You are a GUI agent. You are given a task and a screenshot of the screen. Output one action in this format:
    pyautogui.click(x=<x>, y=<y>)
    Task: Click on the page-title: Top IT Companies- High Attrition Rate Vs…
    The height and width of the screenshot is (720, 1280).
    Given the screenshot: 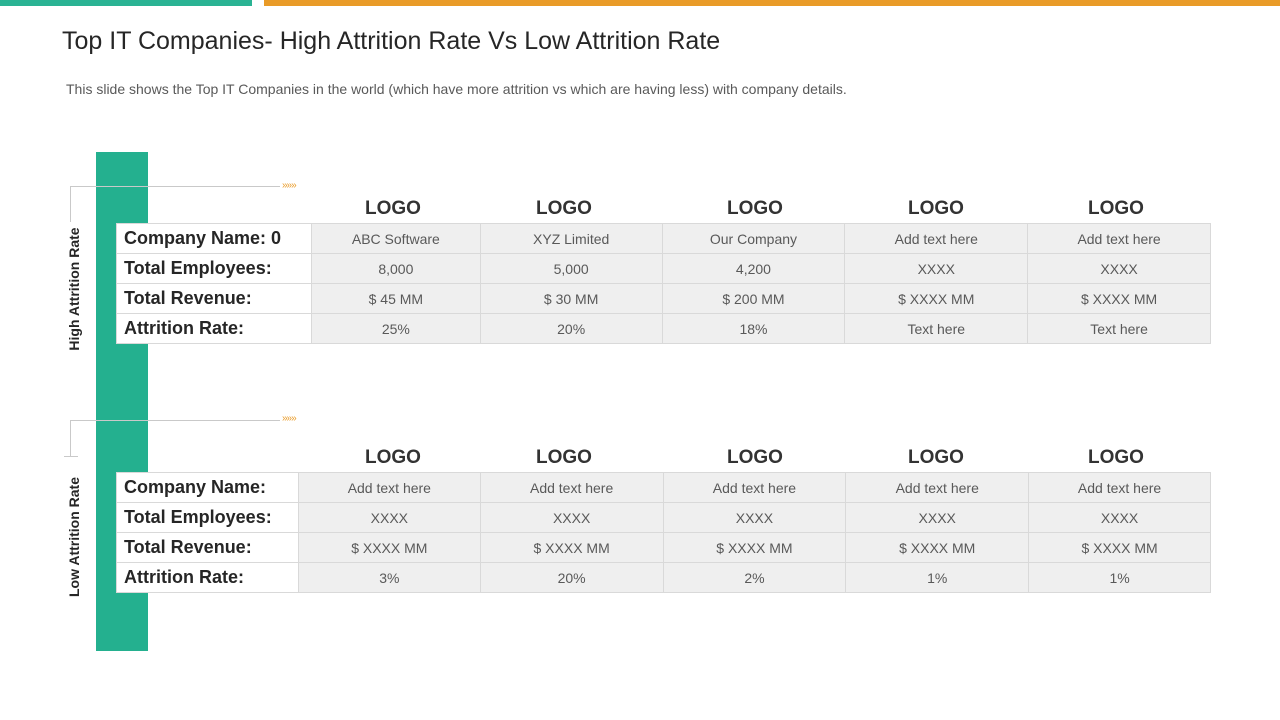 What is the action you would take?
    pyautogui.click(x=391, y=41)
    